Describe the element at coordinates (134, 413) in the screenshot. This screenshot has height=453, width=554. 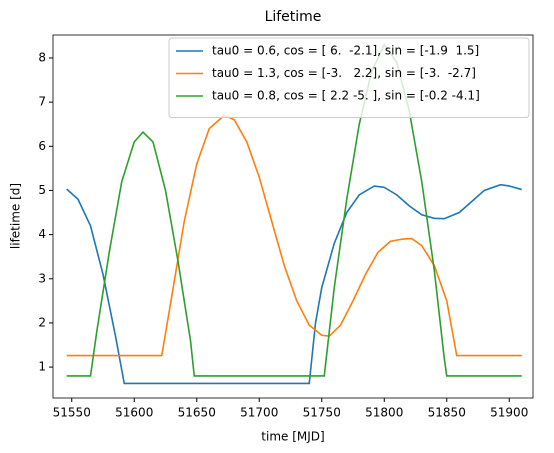
I see `x-tick-label: 51600` at that location.